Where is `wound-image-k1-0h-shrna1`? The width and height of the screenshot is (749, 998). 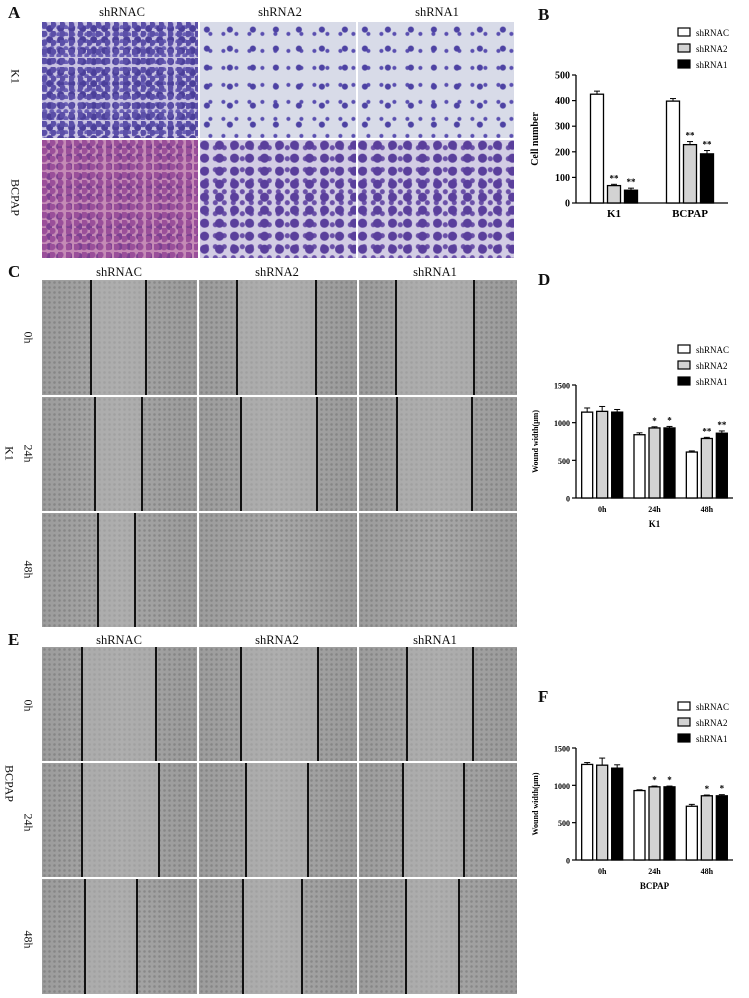
wound-image-k1-0h-shrna1 is located at coordinates (438, 337).